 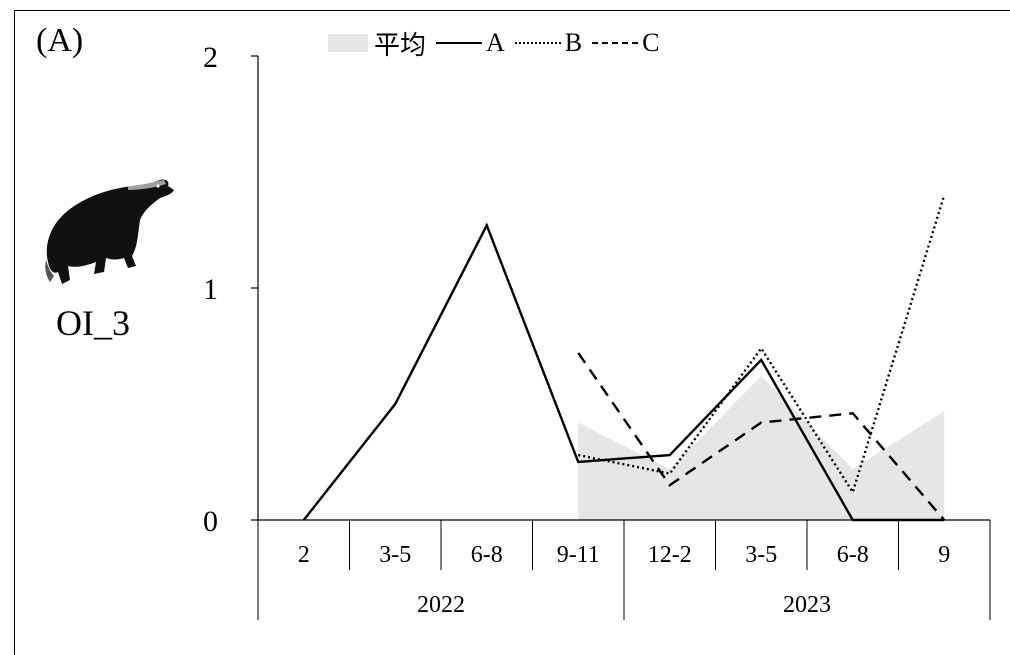 I want to click on y-tick-label: 1, so click(x=210, y=289).